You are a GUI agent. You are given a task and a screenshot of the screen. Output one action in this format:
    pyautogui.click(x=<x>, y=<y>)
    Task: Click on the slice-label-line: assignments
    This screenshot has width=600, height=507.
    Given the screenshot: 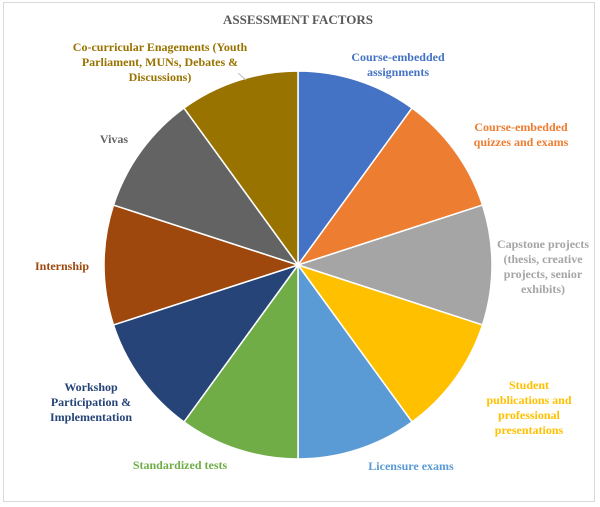 What is the action you would take?
    pyautogui.click(x=398, y=72)
    